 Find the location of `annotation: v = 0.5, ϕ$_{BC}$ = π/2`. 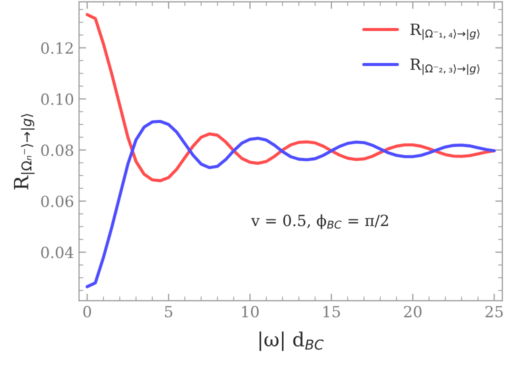

annotation: v = 0.5, ϕ$_{BC}$ = π/2 is located at coordinates (319, 222).